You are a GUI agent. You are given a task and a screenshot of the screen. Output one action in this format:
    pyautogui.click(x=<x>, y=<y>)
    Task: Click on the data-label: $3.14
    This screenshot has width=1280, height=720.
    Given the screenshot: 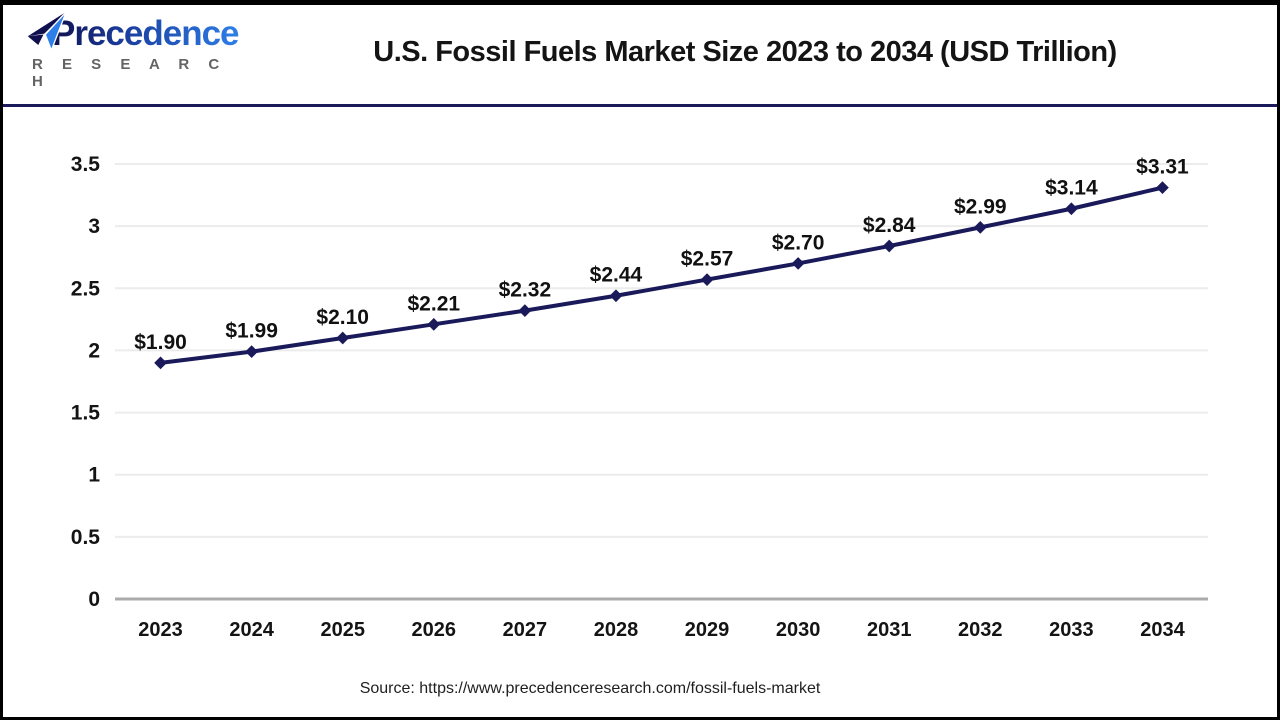 What is the action you would take?
    pyautogui.click(x=1071, y=188)
    